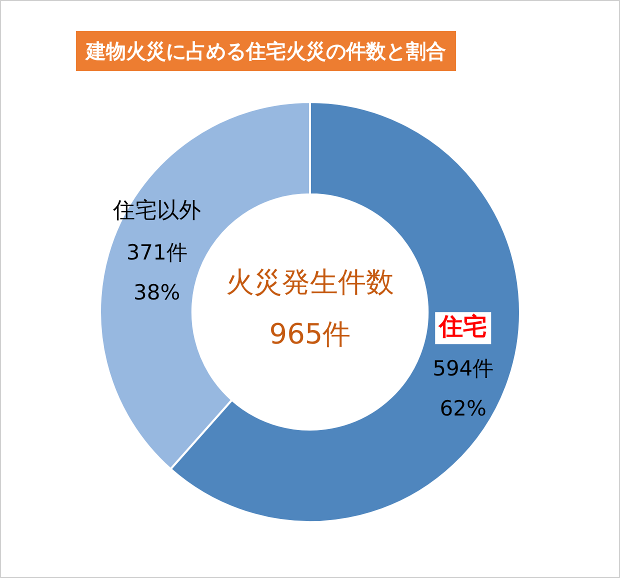 This screenshot has height=578, width=620. Describe the element at coordinates (157, 272) in the screenshot. I see `data-label: 371件 38%` at that location.